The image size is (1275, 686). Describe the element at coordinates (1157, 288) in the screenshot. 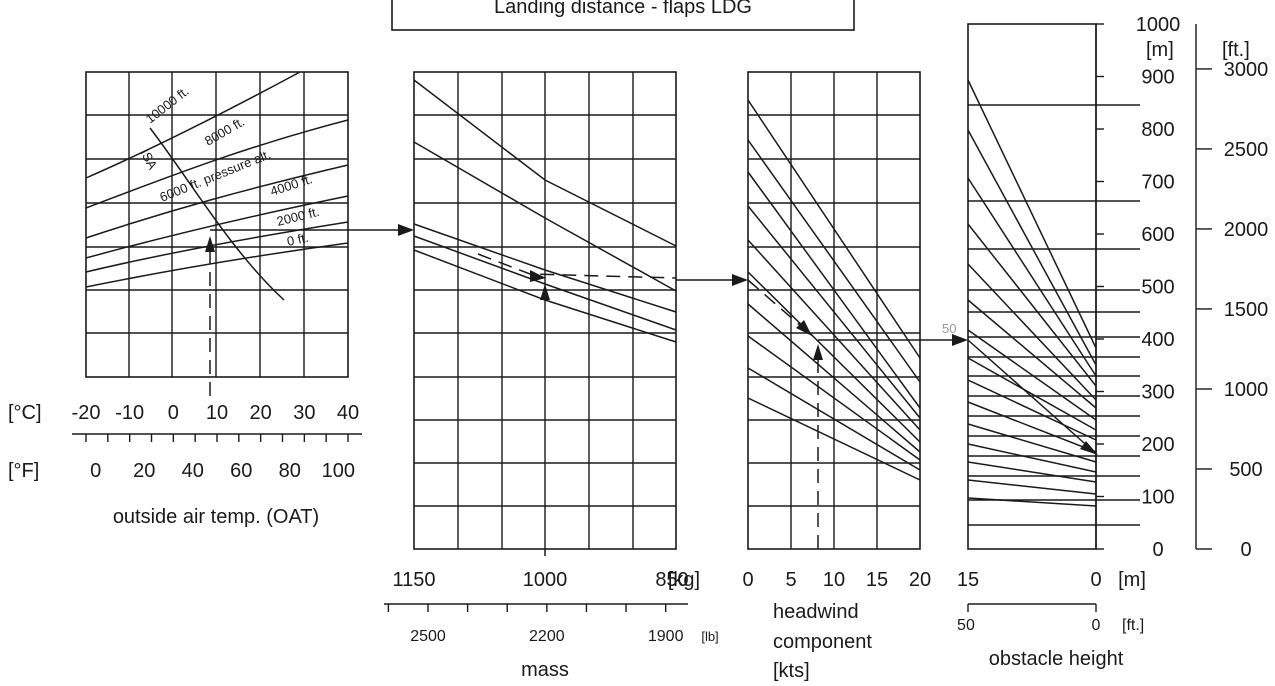

I see `distance-m-tick-label: 500` at that location.